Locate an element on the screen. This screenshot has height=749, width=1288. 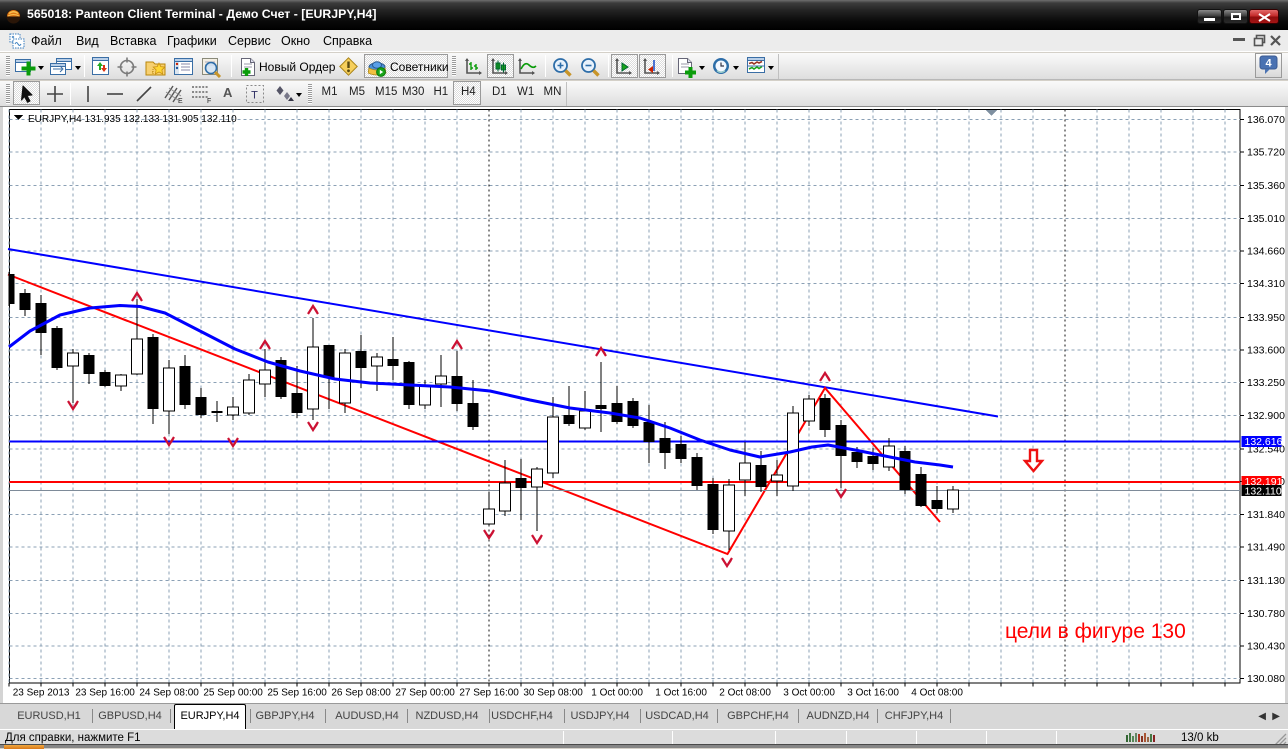
svg-text: 133.950 is located at coordinates (1266, 318).